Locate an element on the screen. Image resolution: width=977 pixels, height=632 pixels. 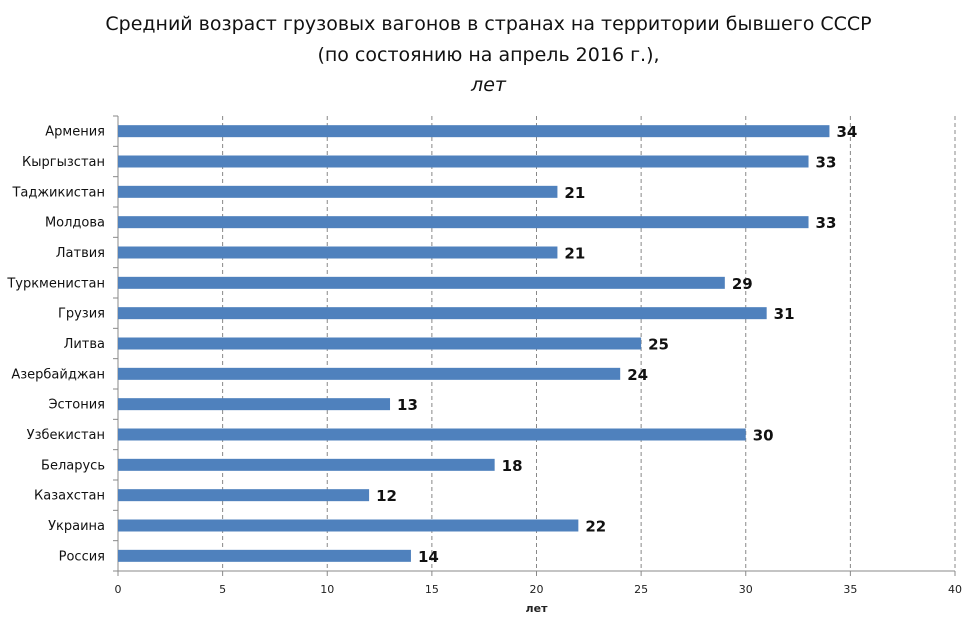
data-label: 34 is located at coordinates (846, 132).